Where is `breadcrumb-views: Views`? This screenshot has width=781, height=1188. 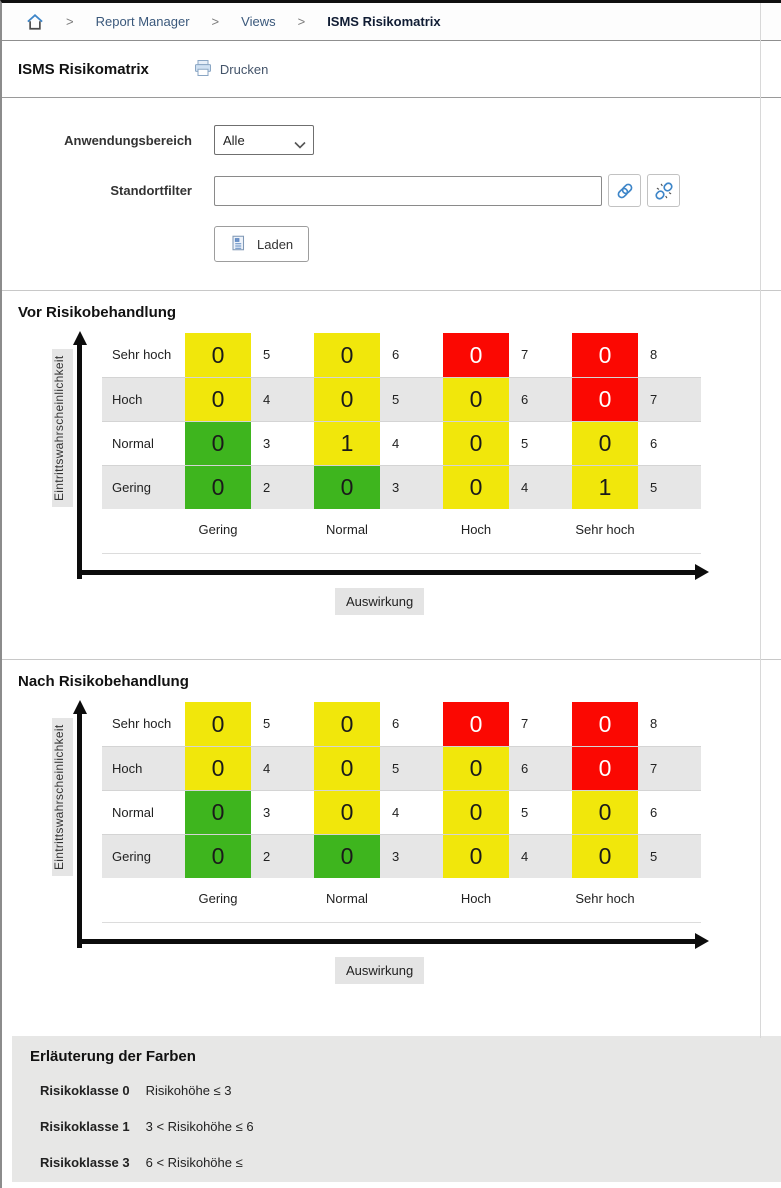 breadcrumb-views: Views is located at coordinates (258, 21).